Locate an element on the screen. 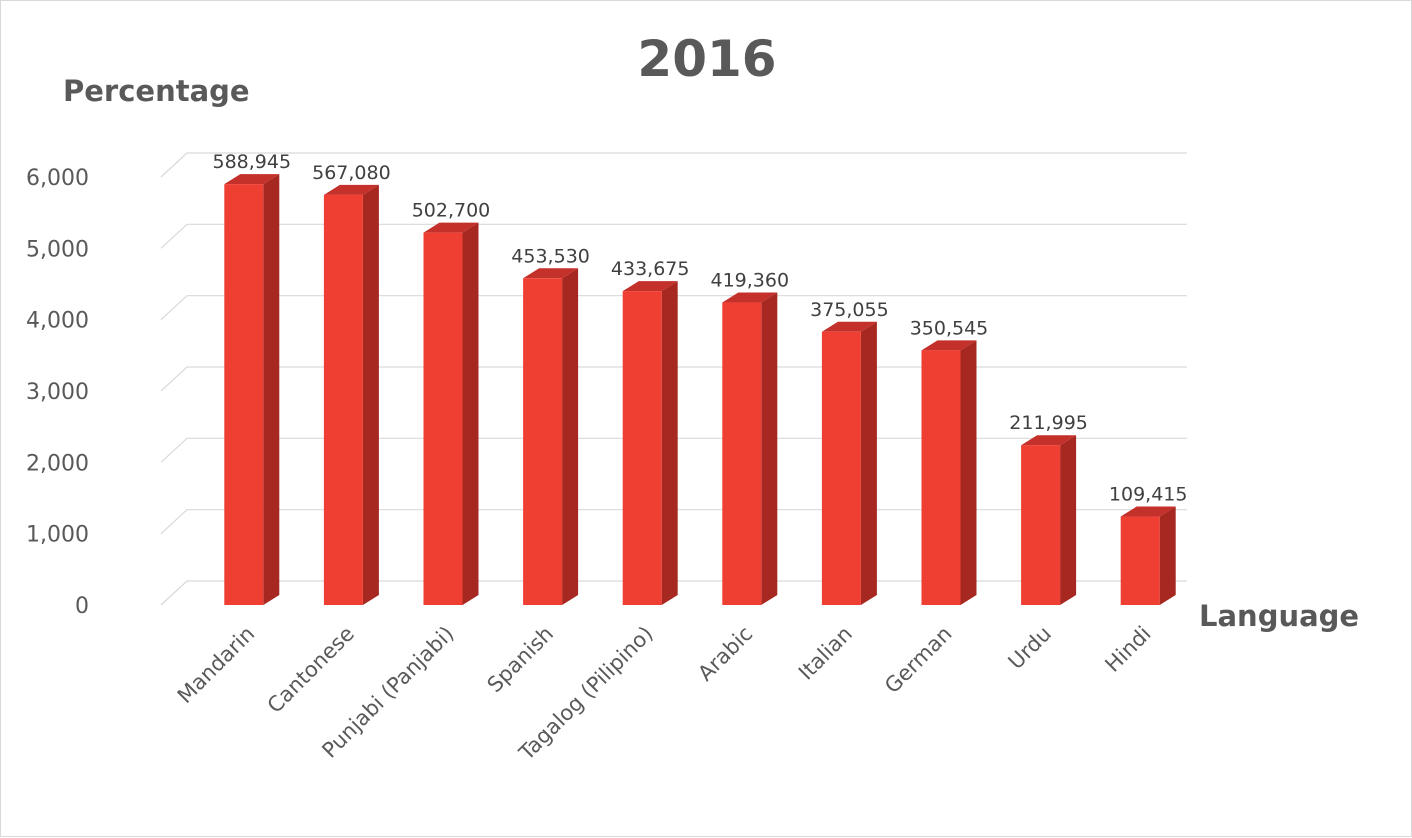 The height and width of the screenshot is (838, 1412). data-label: 502,700 is located at coordinates (451, 211).